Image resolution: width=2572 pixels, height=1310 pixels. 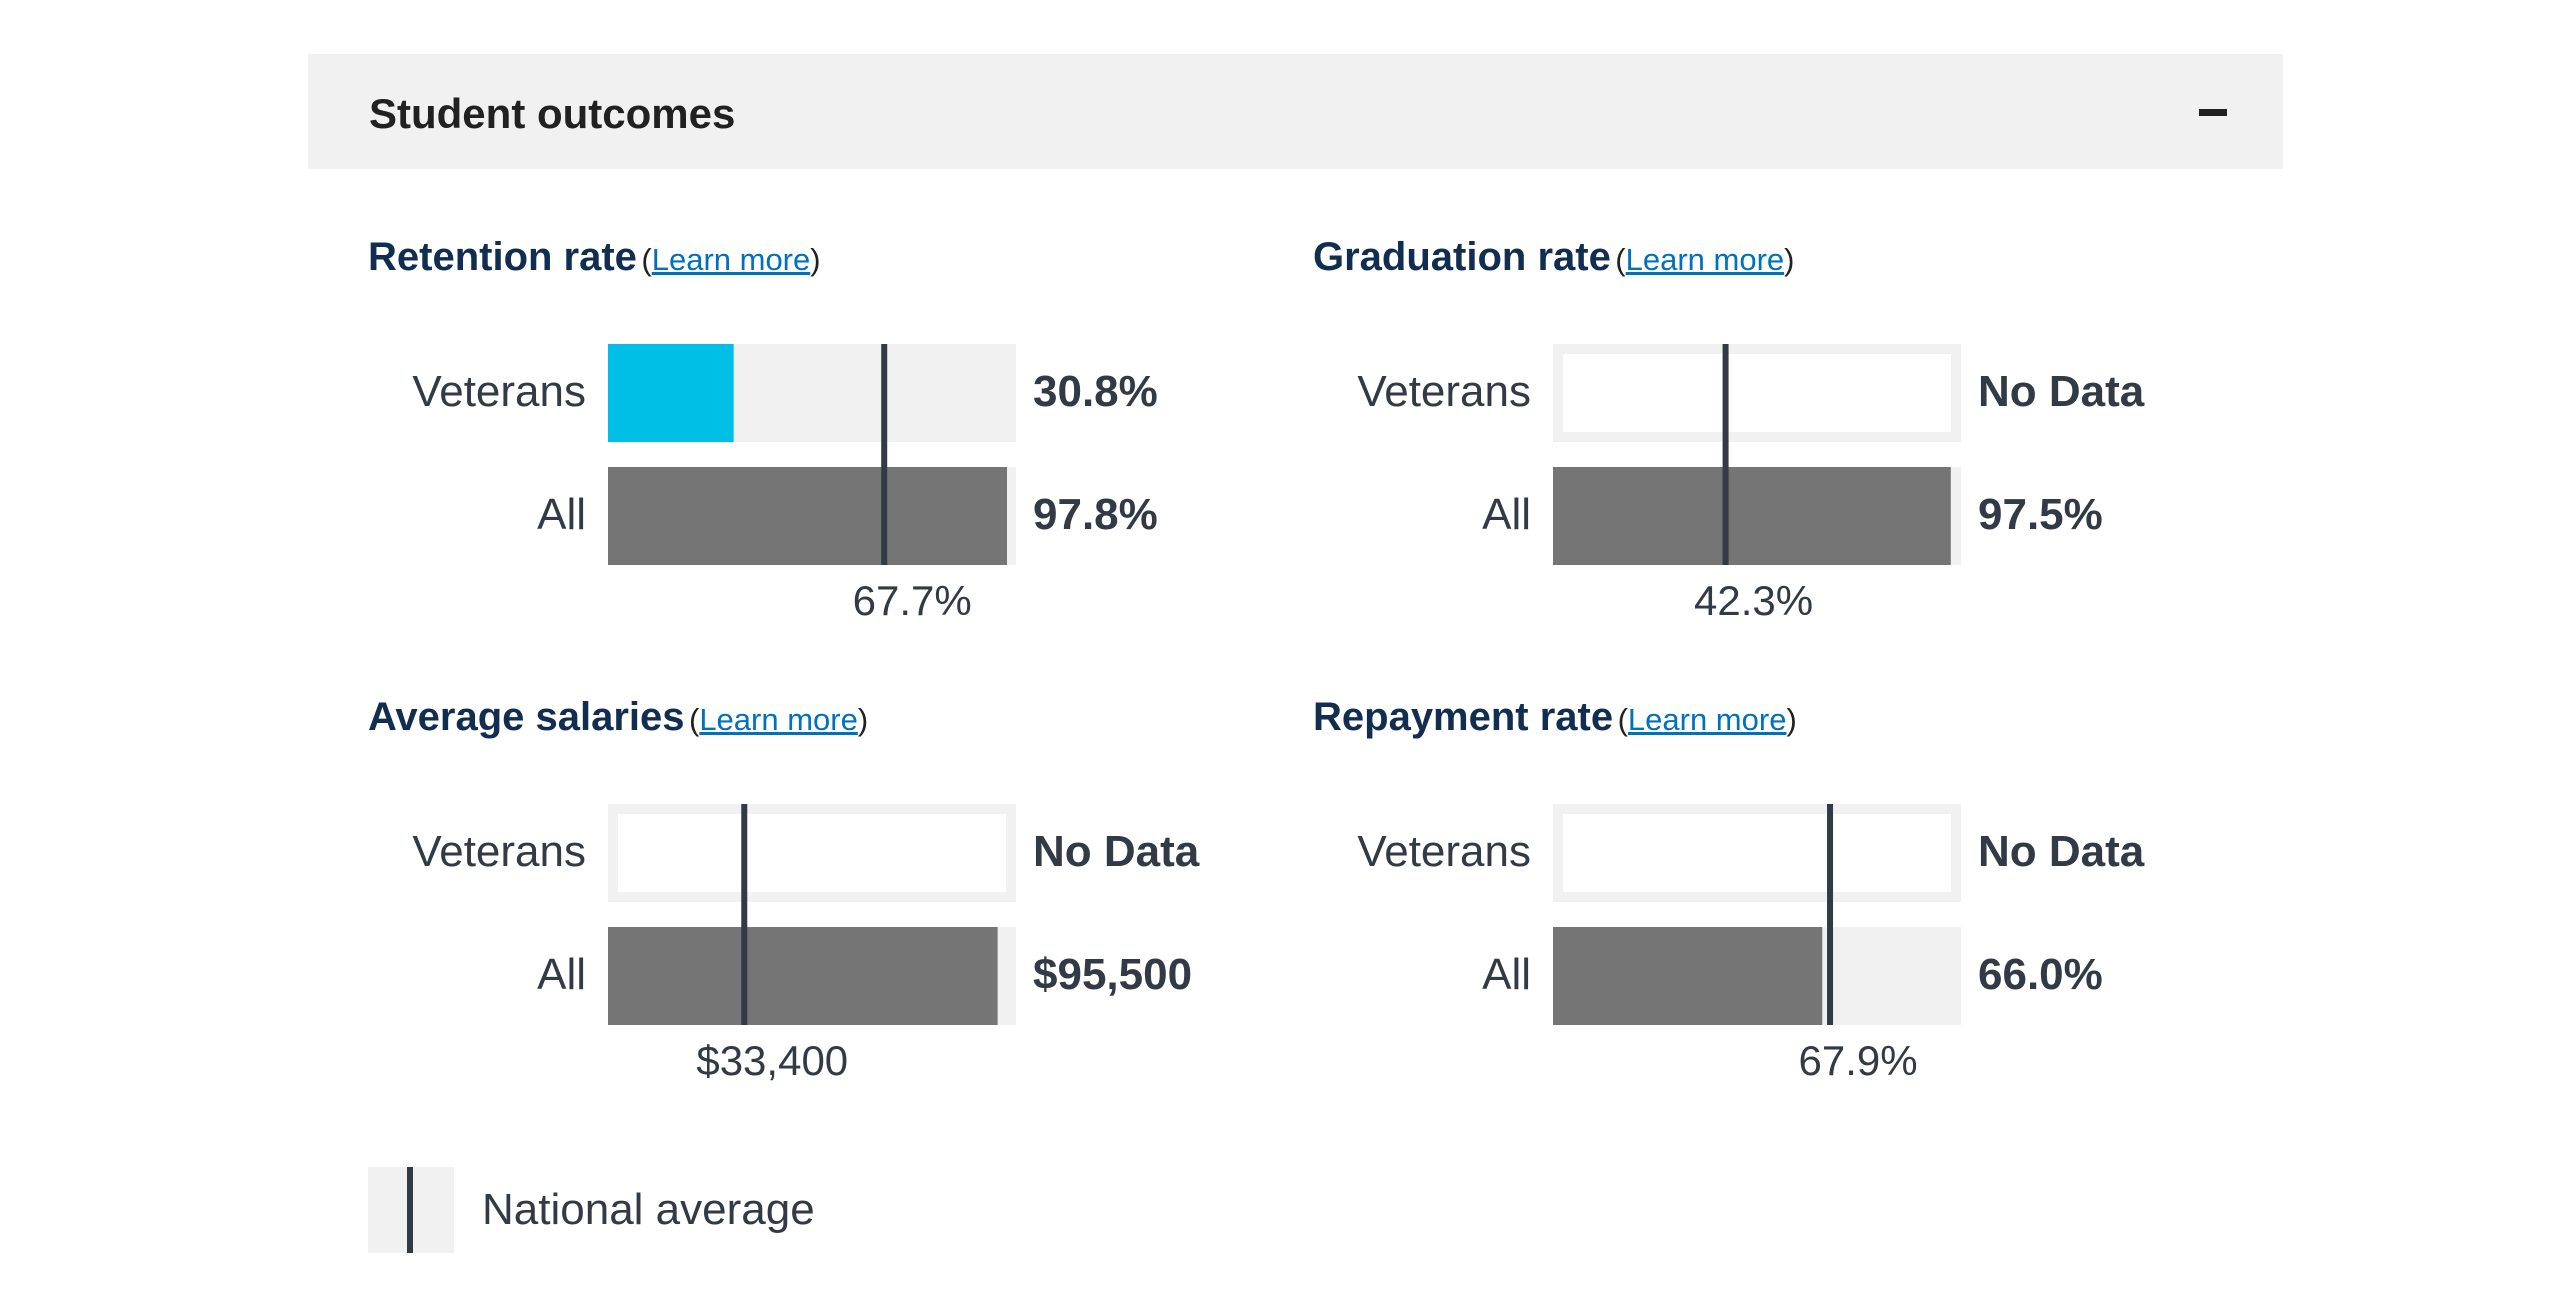 What do you see at coordinates (1462, 257) in the screenshot?
I see `panel-title: Graduation rate` at bounding box center [1462, 257].